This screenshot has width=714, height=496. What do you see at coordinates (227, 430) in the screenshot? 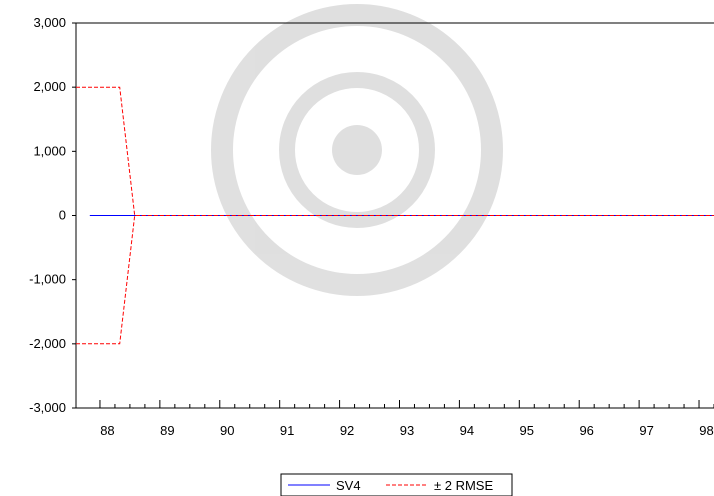
I see `x-tick-label: 90` at bounding box center [227, 430].